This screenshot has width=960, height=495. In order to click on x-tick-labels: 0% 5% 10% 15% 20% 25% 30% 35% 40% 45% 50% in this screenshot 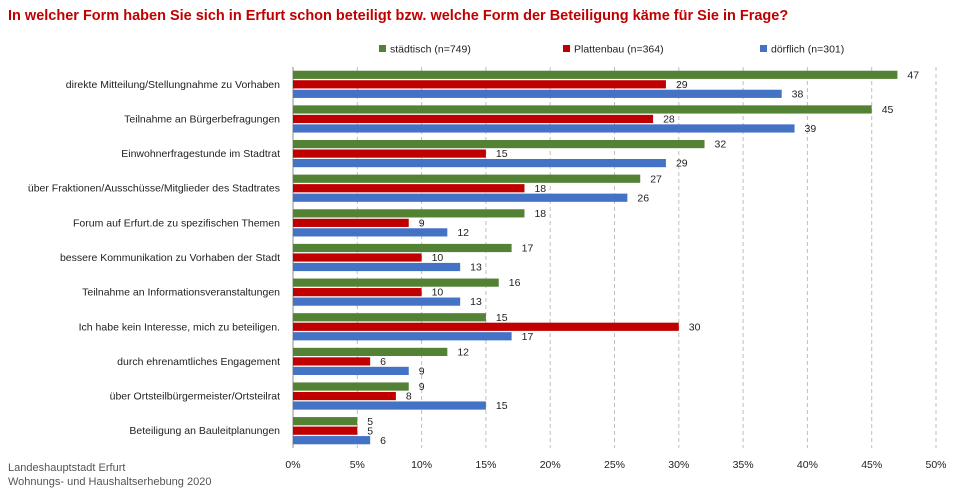, I will do `click(615, 465)`.